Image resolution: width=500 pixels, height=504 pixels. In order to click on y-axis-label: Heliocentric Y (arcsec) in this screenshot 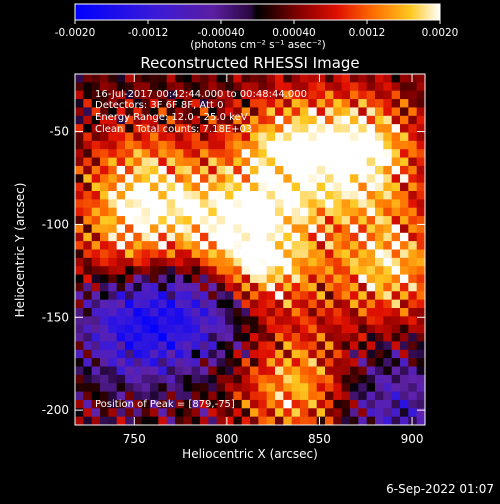, I will do `click(20, 250)`.